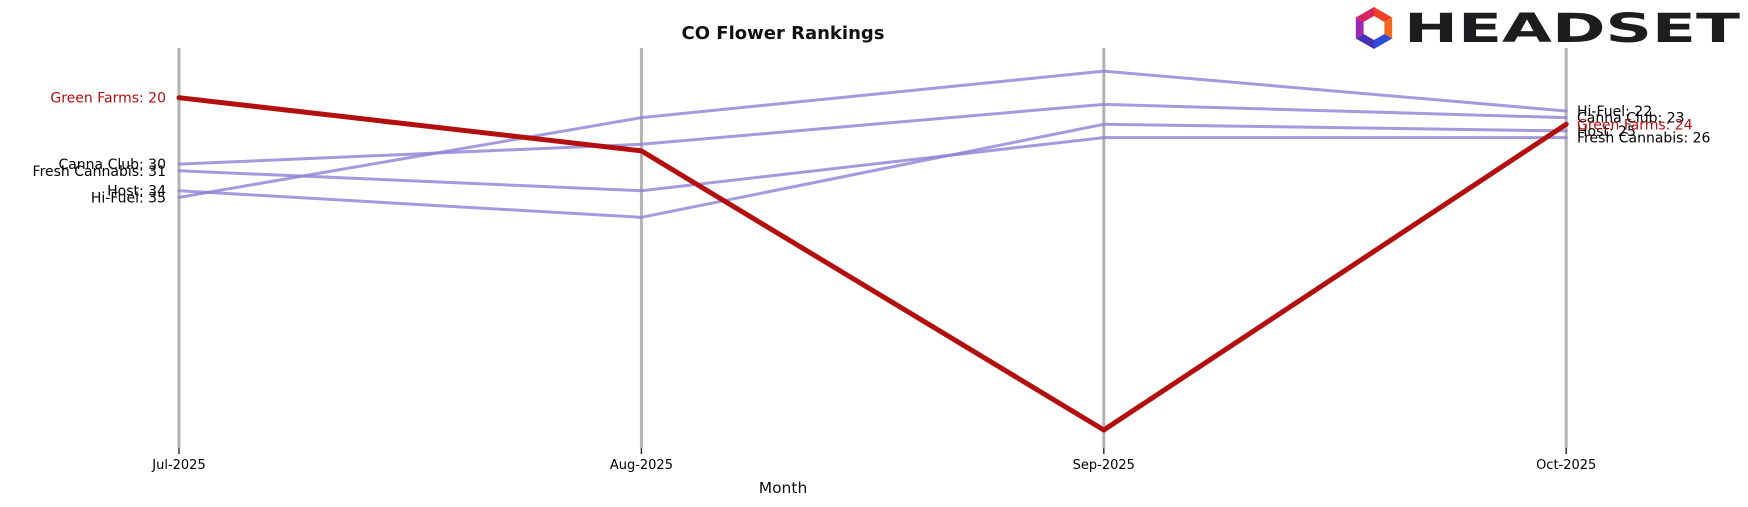 This screenshot has height=507, width=1748. I want to click on headset-logo-icon, so click(1374, 28).